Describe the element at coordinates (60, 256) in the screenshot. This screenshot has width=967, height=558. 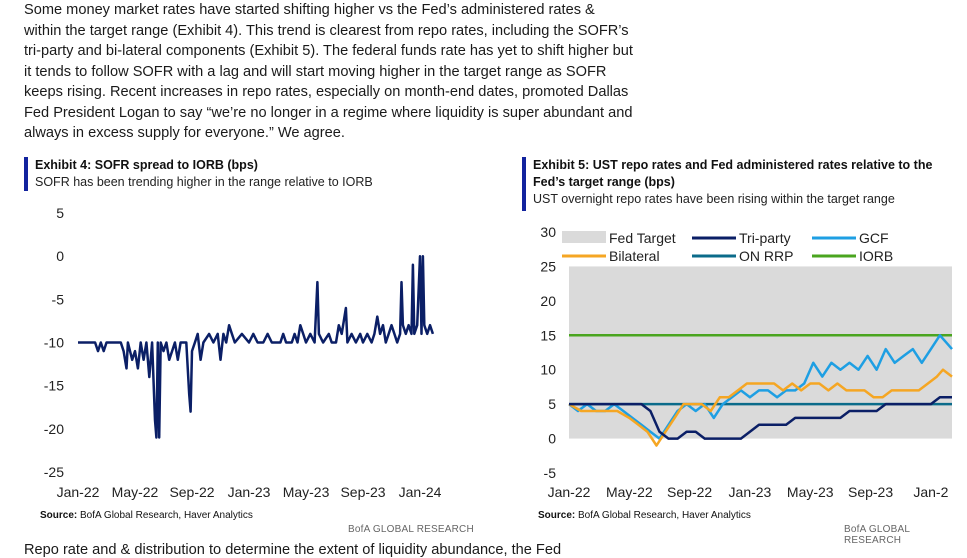
I see `exhibit4-ytick-label: 0` at that location.